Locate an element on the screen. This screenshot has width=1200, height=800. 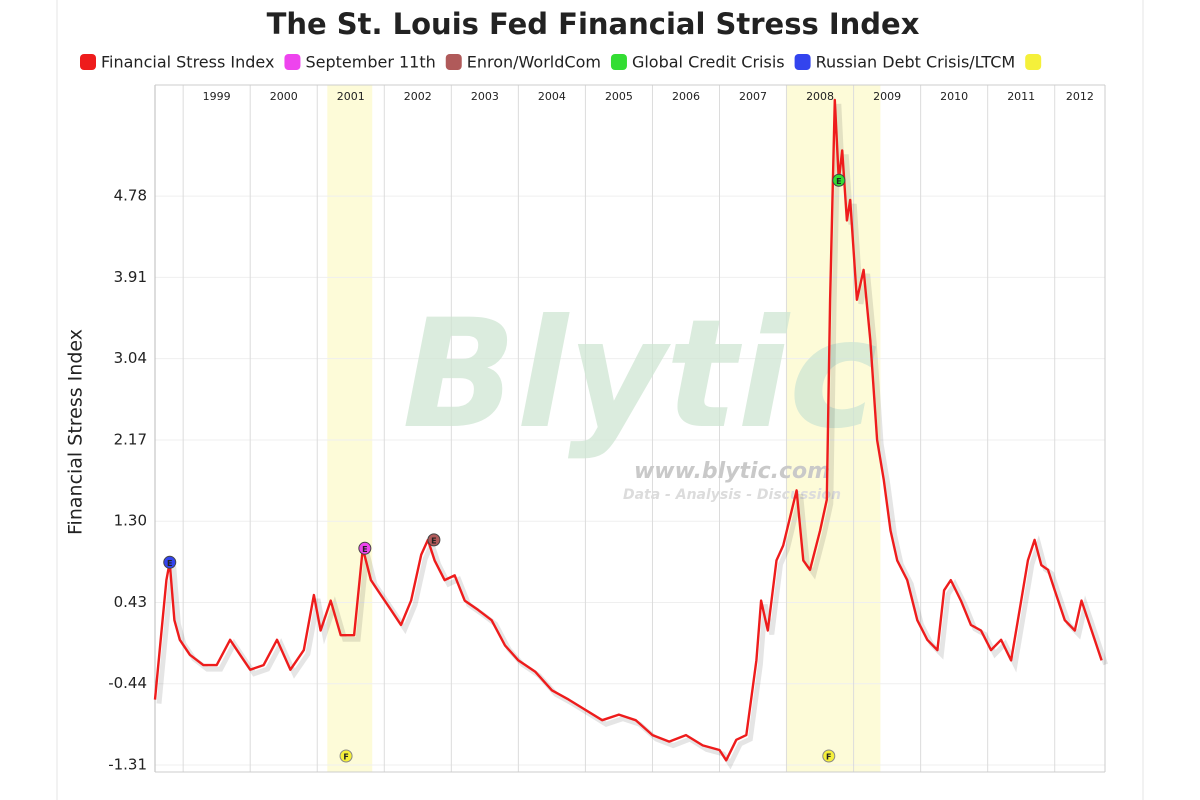
shaded-period is located at coordinates (350, 428).